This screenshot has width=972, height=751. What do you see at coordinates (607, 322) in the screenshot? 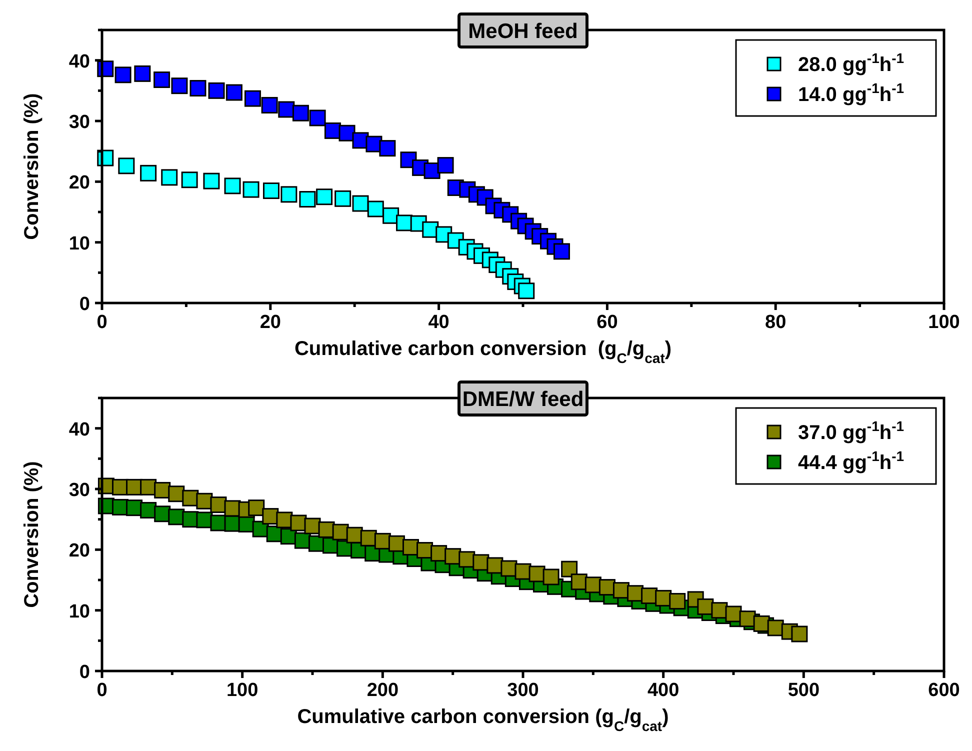
I see `x-tick-label: 60` at bounding box center [607, 322].